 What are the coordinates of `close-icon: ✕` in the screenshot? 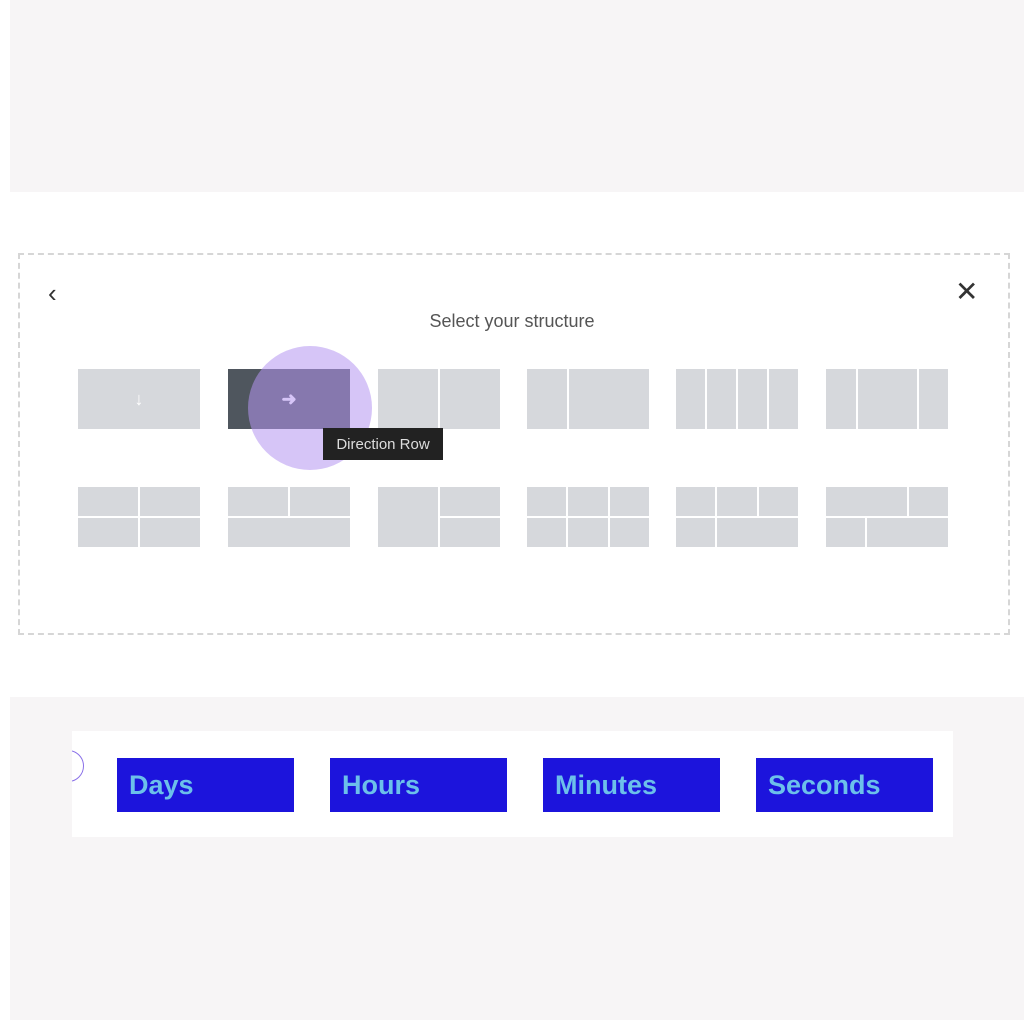 It's located at (967, 291).